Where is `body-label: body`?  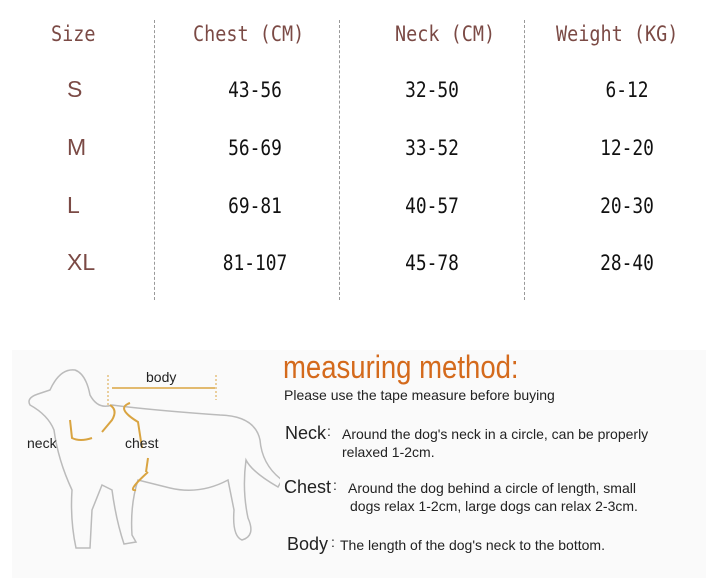
body-label: body is located at coordinates (161, 377).